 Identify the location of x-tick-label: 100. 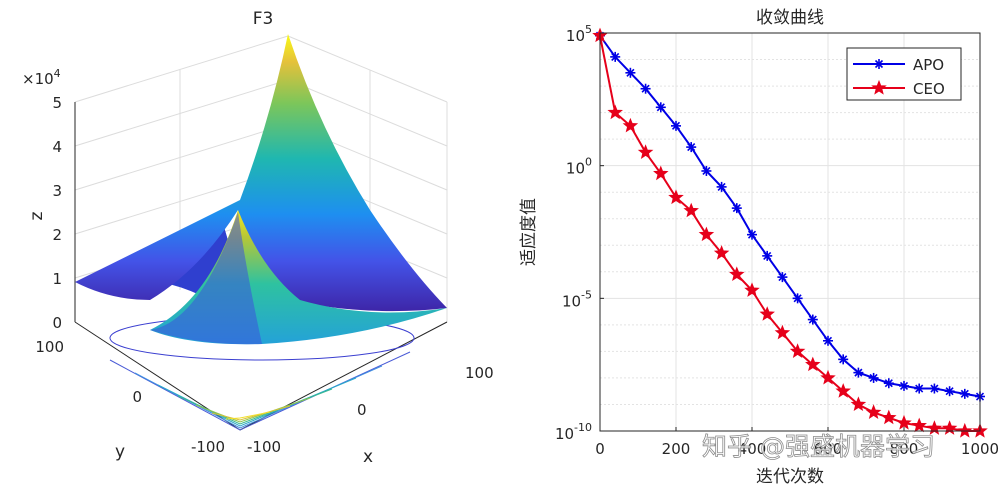
(479, 373).